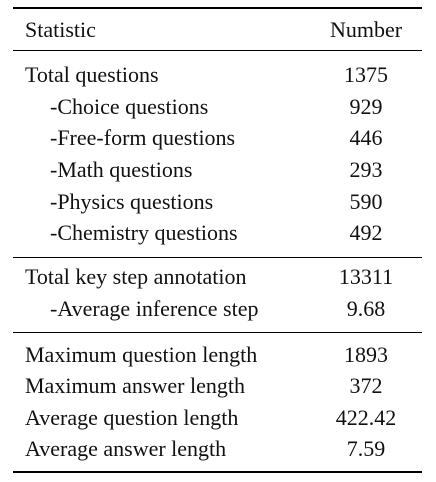 This screenshot has width=436, height=482. I want to click on header-row: Statistic Number, so click(217, 30).